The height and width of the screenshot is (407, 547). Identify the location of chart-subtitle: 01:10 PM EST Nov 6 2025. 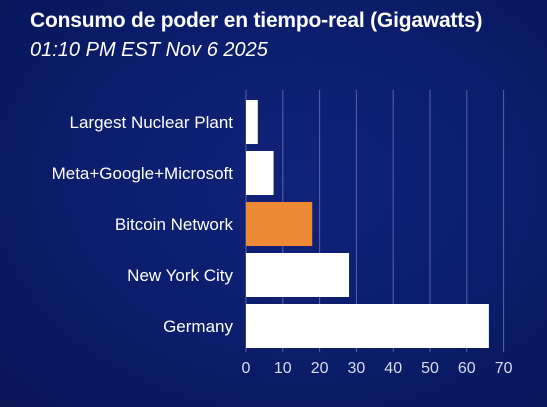
(149, 50).